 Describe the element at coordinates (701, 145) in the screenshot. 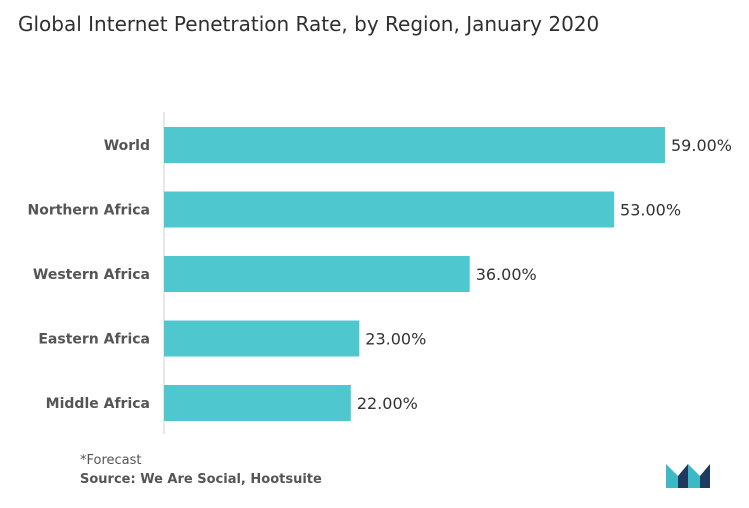

I see `value-label: 59.00%` at that location.